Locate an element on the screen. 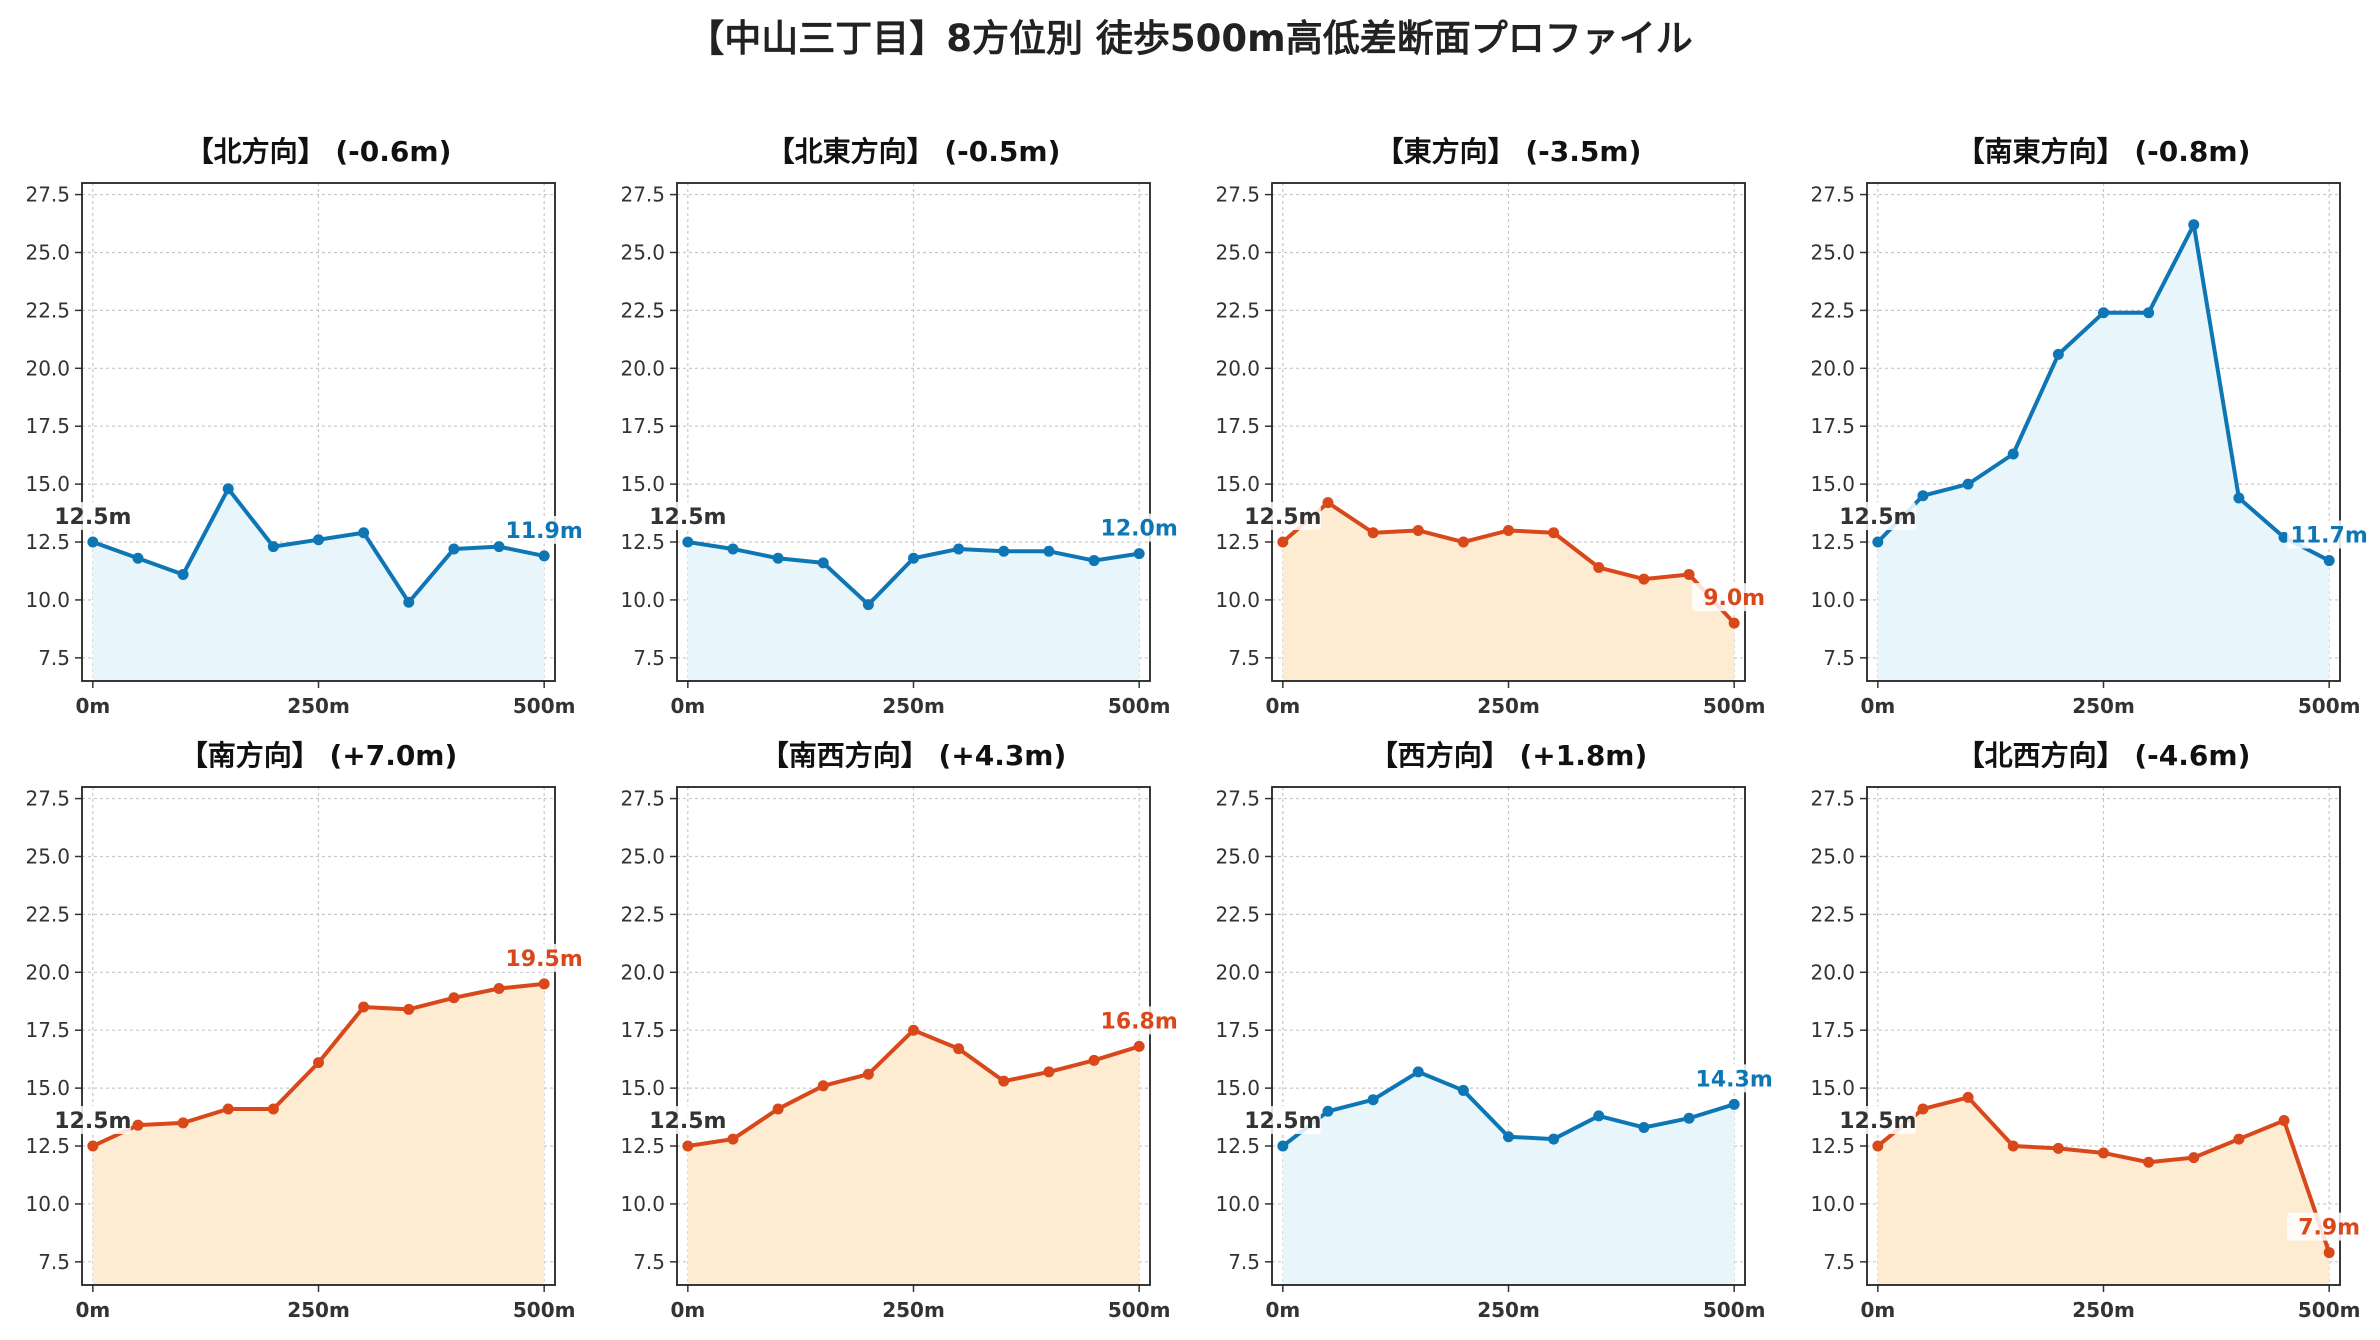 Image resolution: width=2380 pixels, height=1340 pixels. end-label: 12.0m is located at coordinates (1139, 529).